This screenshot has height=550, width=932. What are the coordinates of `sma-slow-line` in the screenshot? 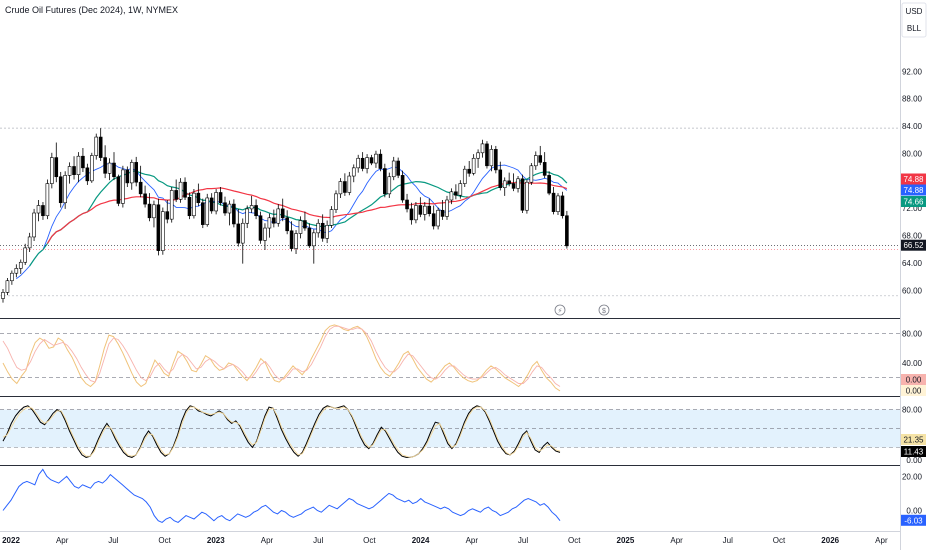 It's located at (307, 213).